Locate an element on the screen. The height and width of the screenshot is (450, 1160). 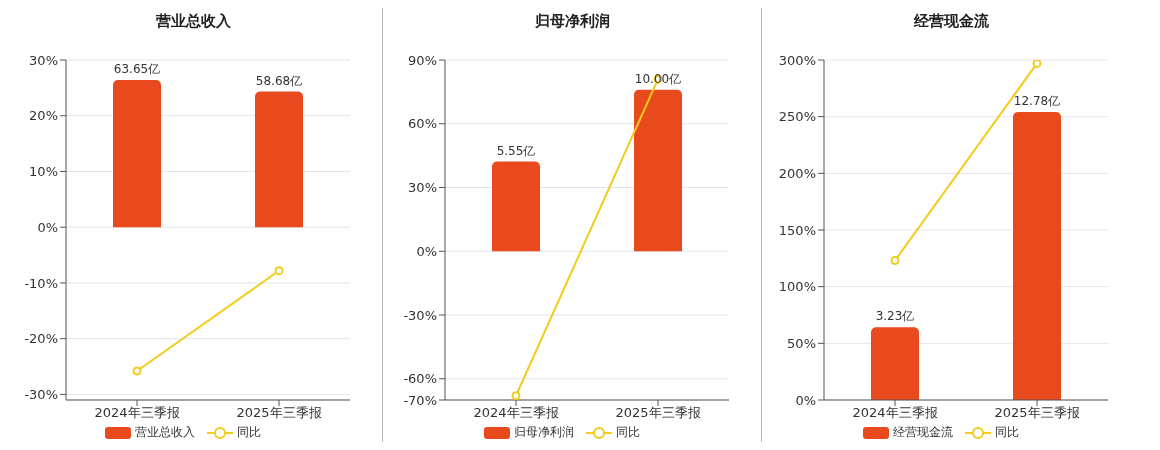
y-tick-label: 60% is located at coordinates (422, 124).